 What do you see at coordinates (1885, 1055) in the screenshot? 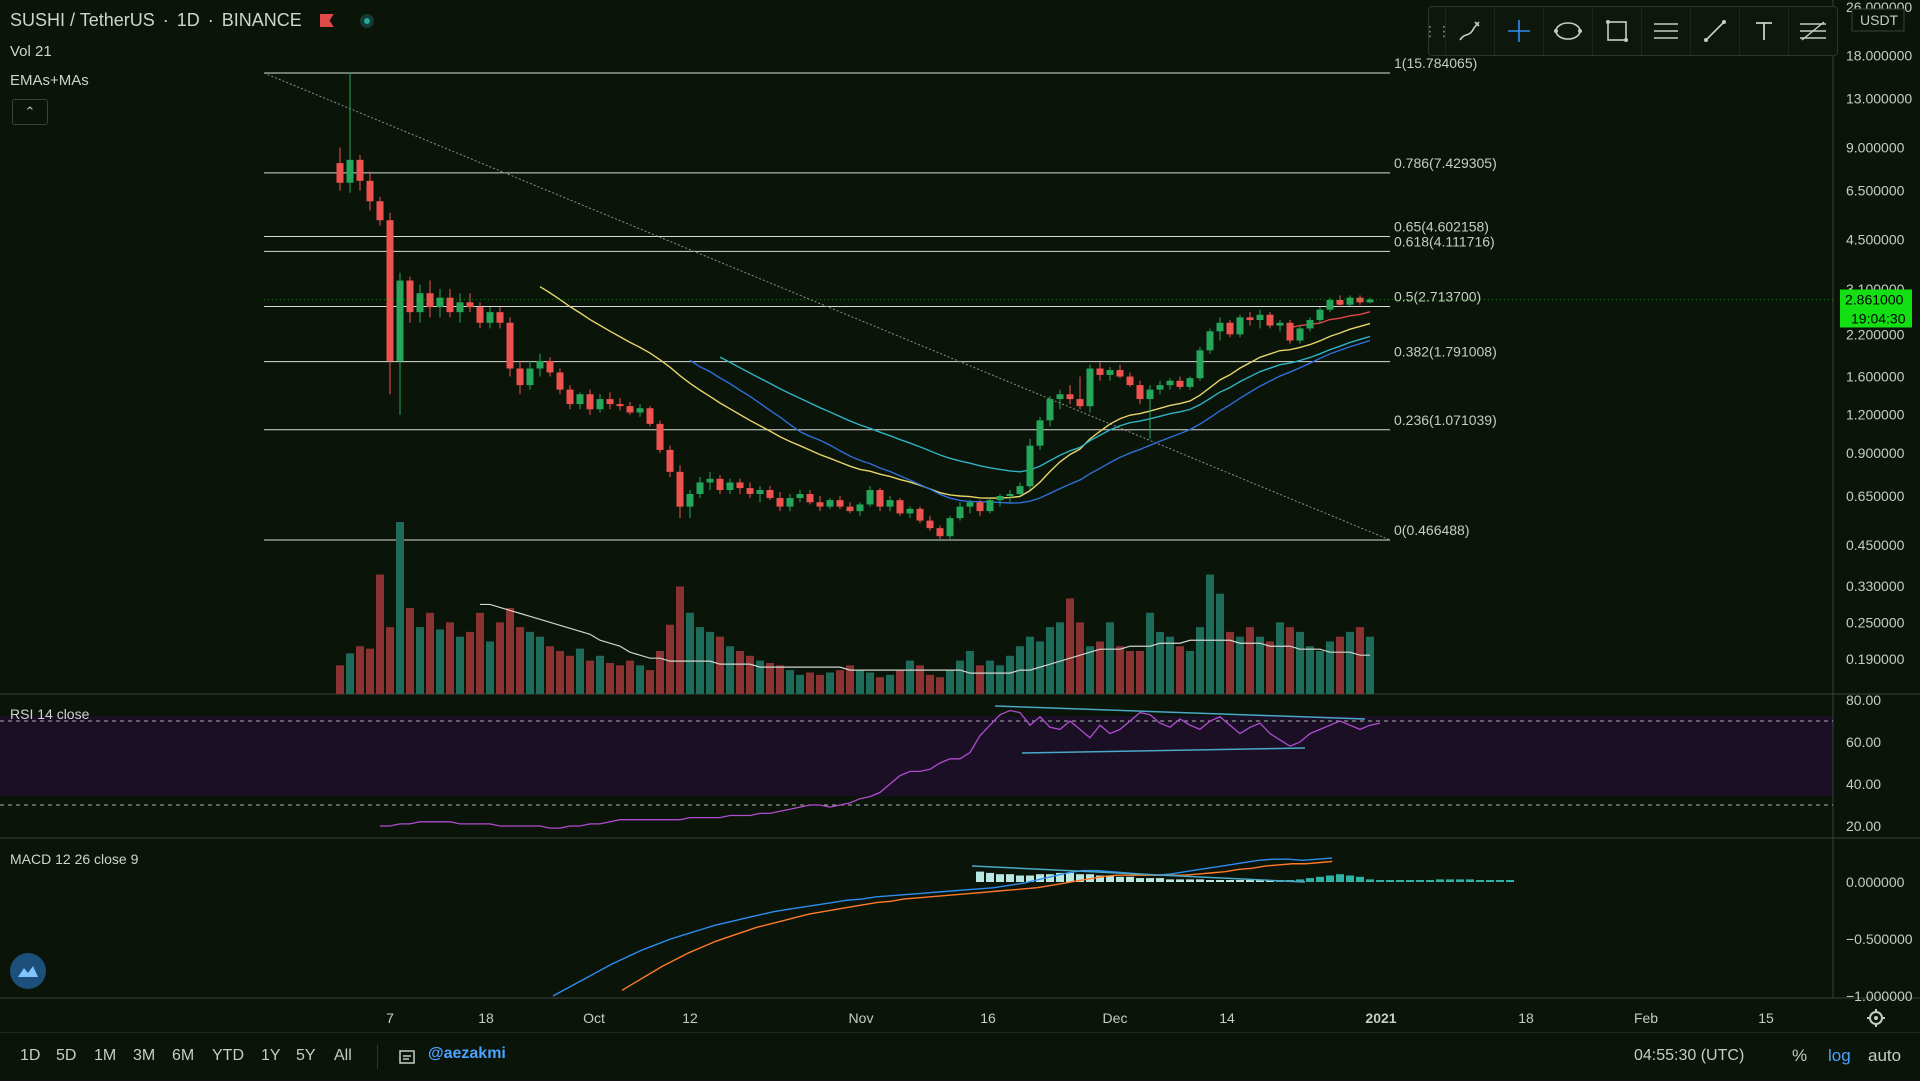
I see `auto-scale-toggle: auto` at bounding box center [1885, 1055].